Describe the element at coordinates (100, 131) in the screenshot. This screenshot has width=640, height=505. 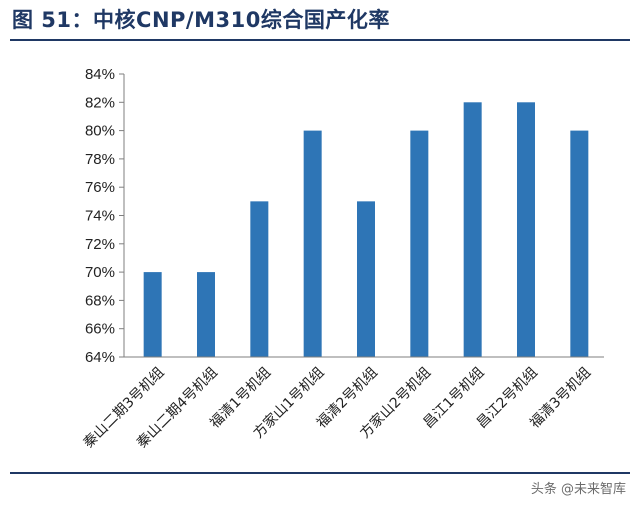
I see `y-tick-label: 80%` at that location.